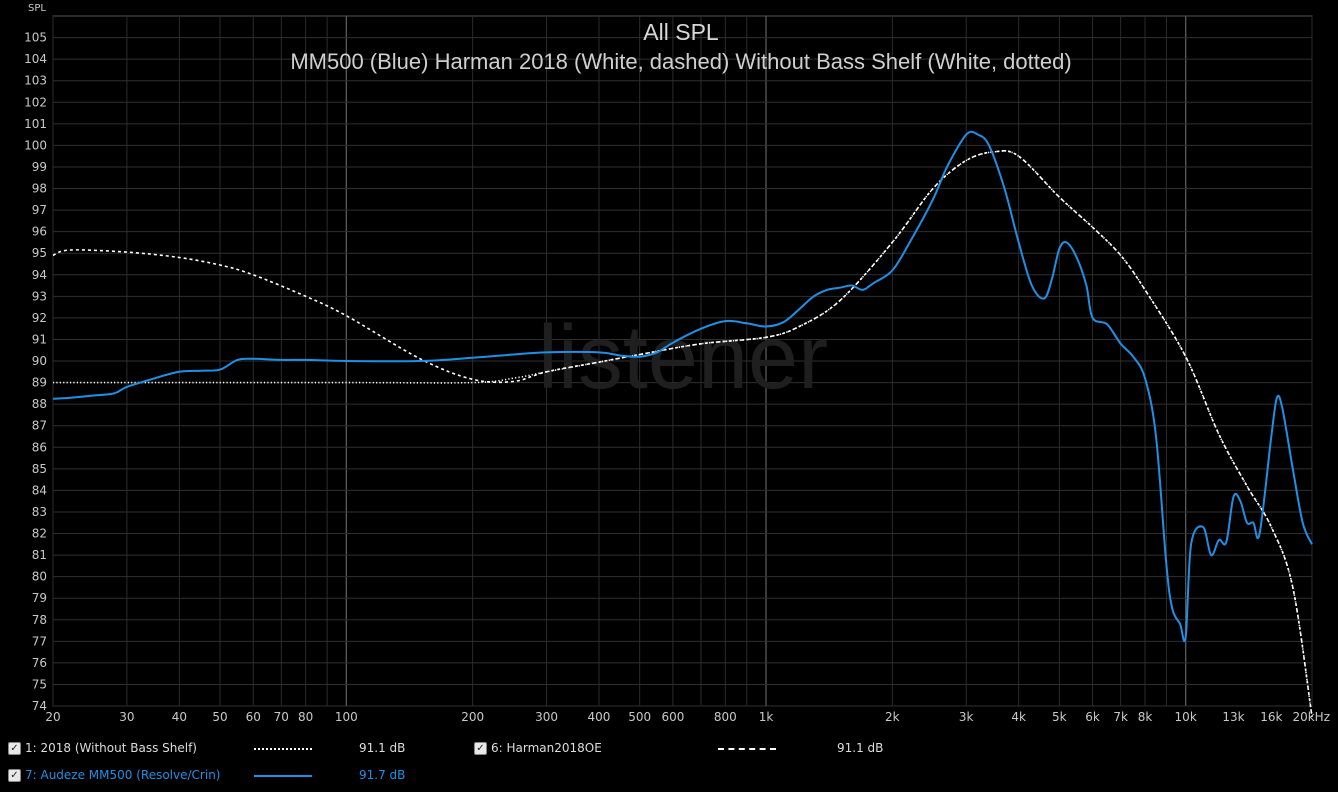 Image resolution: width=1338 pixels, height=792 pixels. Describe the element at coordinates (892, 717) in the screenshot. I see `x-tick-label: 2k` at that location.